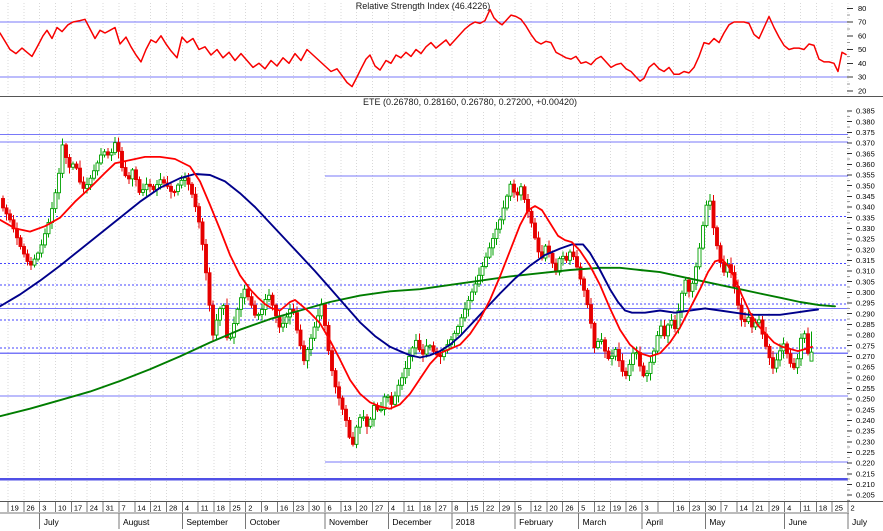 The width and height of the screenshot is (883, 531). Describe the element at coordinates (789, 508) in the screenshot. I see `svg-text: 4` at that location.